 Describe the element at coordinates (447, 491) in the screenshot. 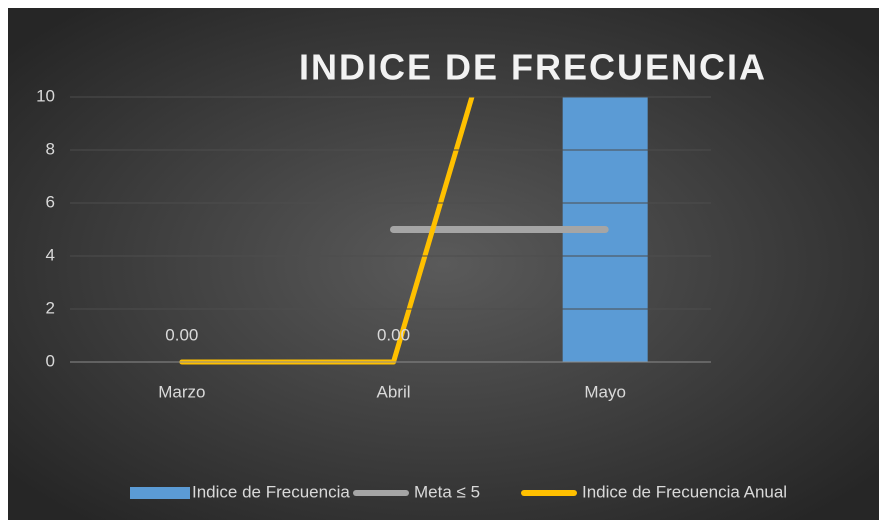

I see `legend-label: Meta ≤ 5` at that location.